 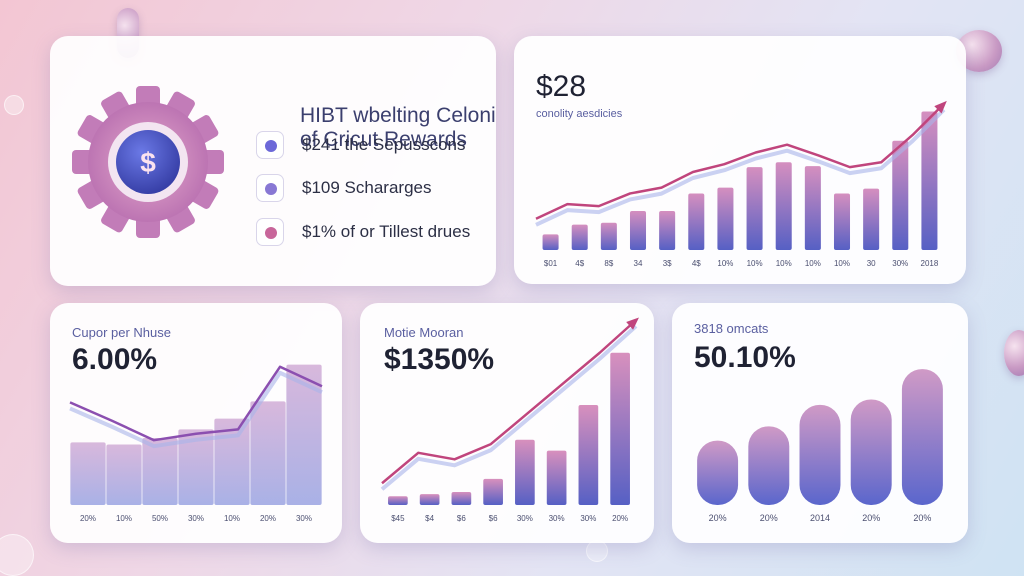 I want to click on reward-item-label: $241 the Sepusscons, so click(x=384, y=144).